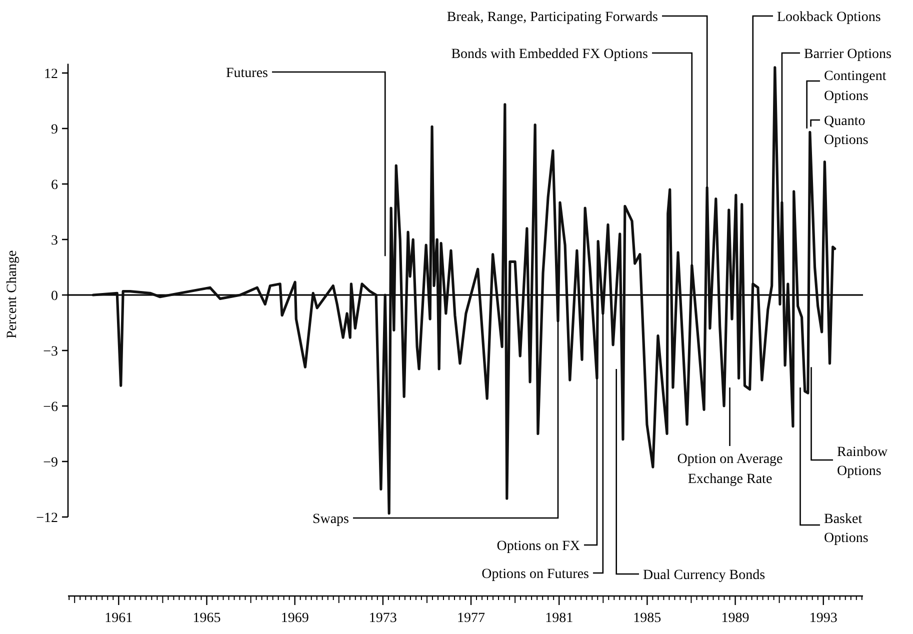 The height and width of the screenshot is (634, 913). What do you see at coordinates (829, 17) in the screenshot?
I see `annotation: Lookback Options` at bounding box center [829, 17].